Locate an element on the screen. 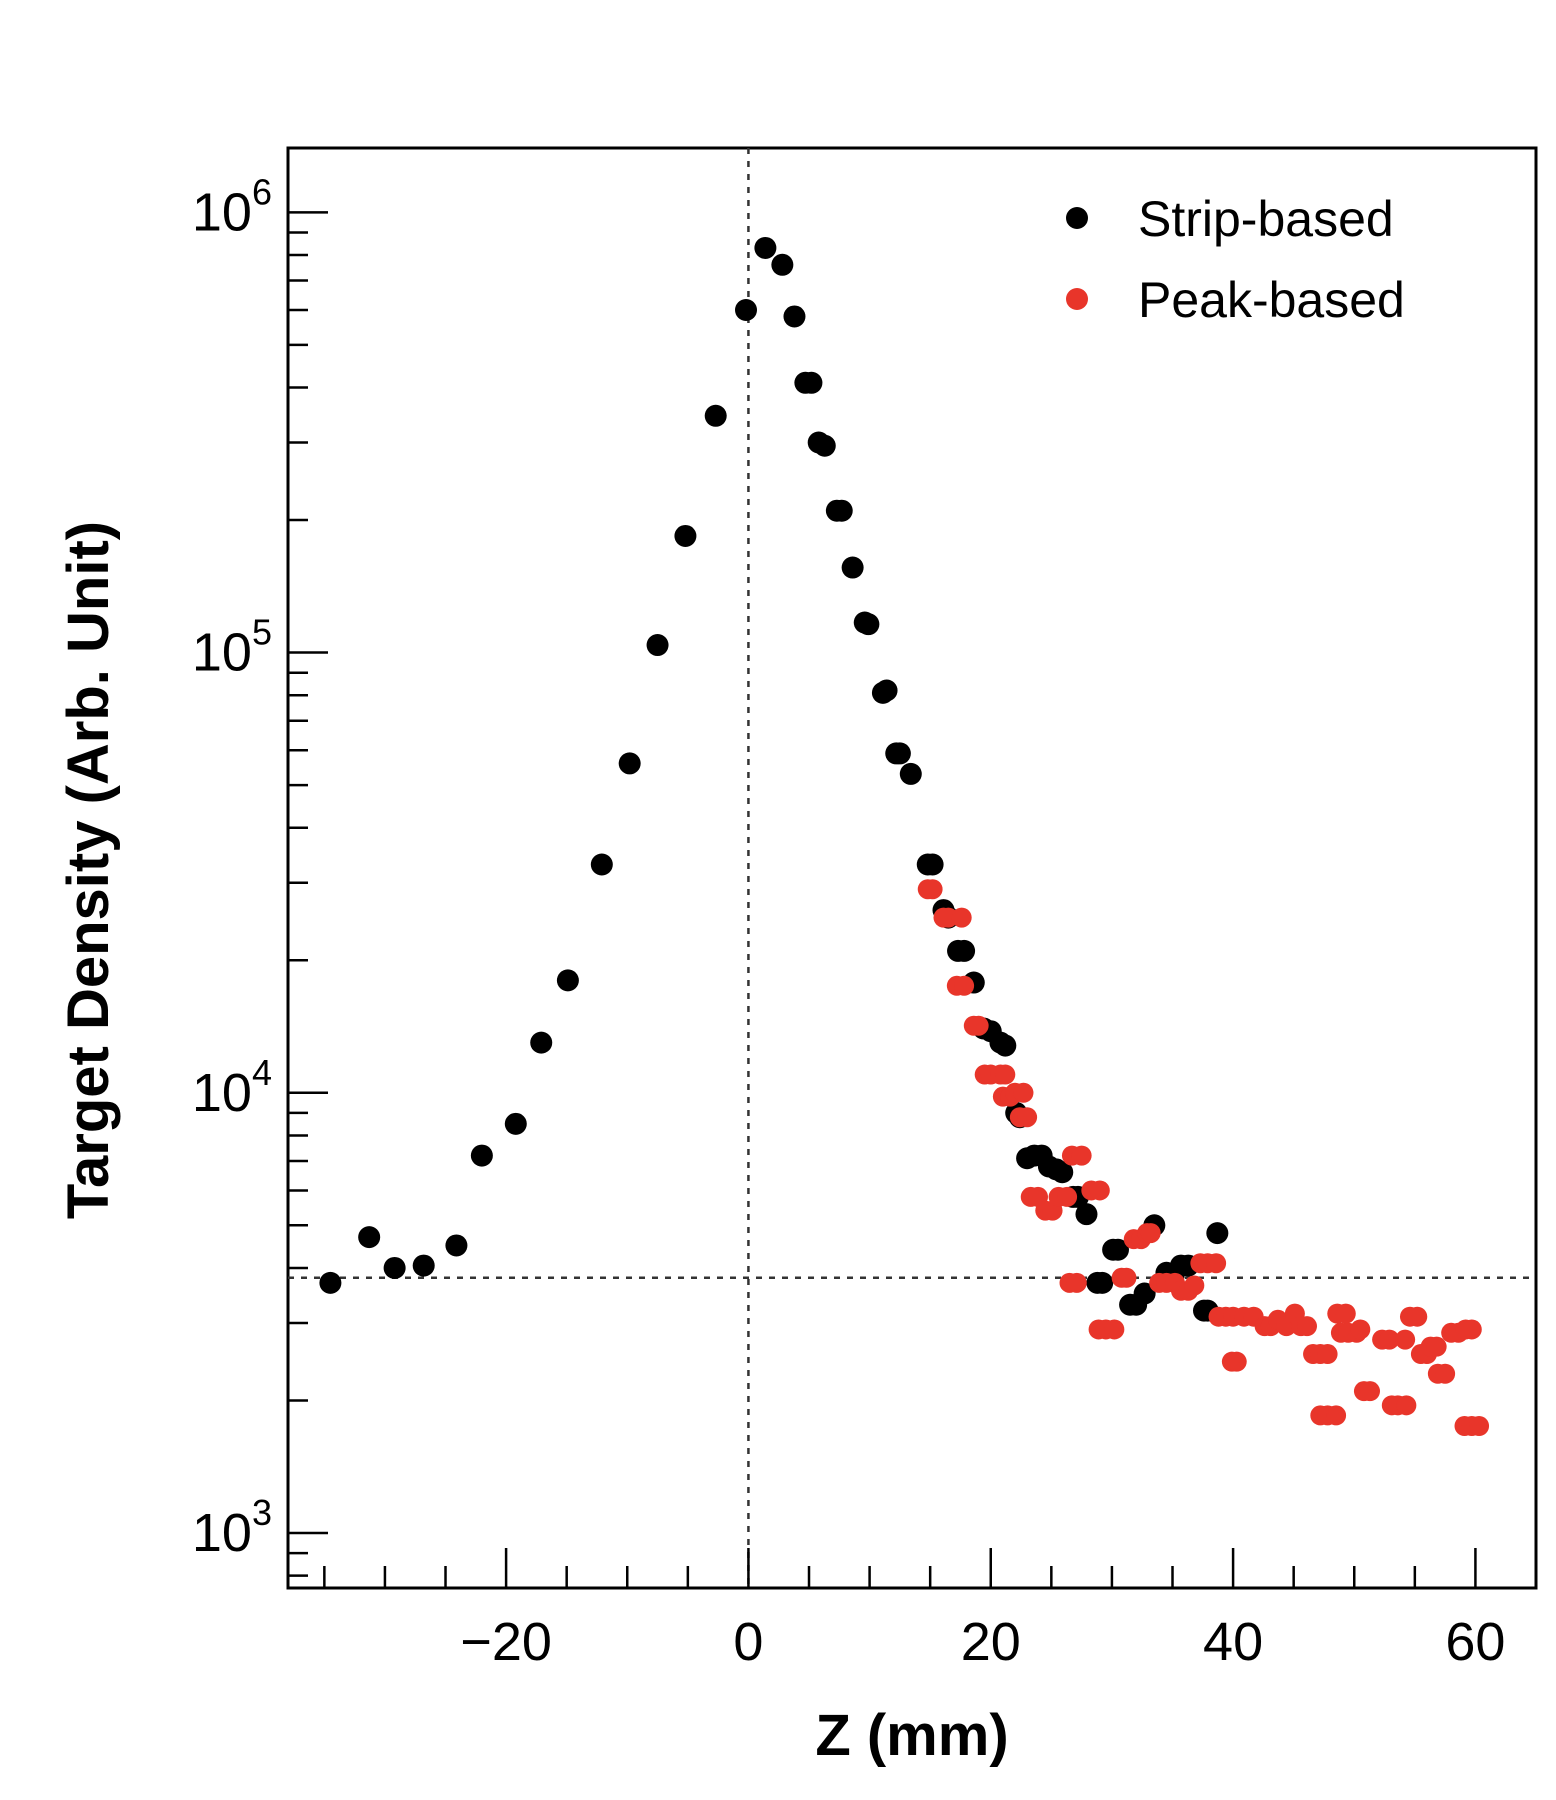  x-tick-label: 0 is located at coordinates (748, 1642).